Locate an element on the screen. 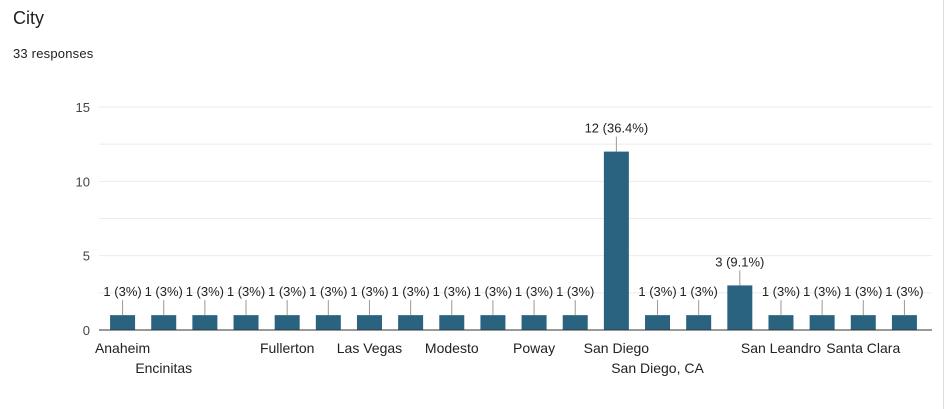 The image size is (946, 409). data-label: 12 (36.4%) is located at coordinates (617, 128).